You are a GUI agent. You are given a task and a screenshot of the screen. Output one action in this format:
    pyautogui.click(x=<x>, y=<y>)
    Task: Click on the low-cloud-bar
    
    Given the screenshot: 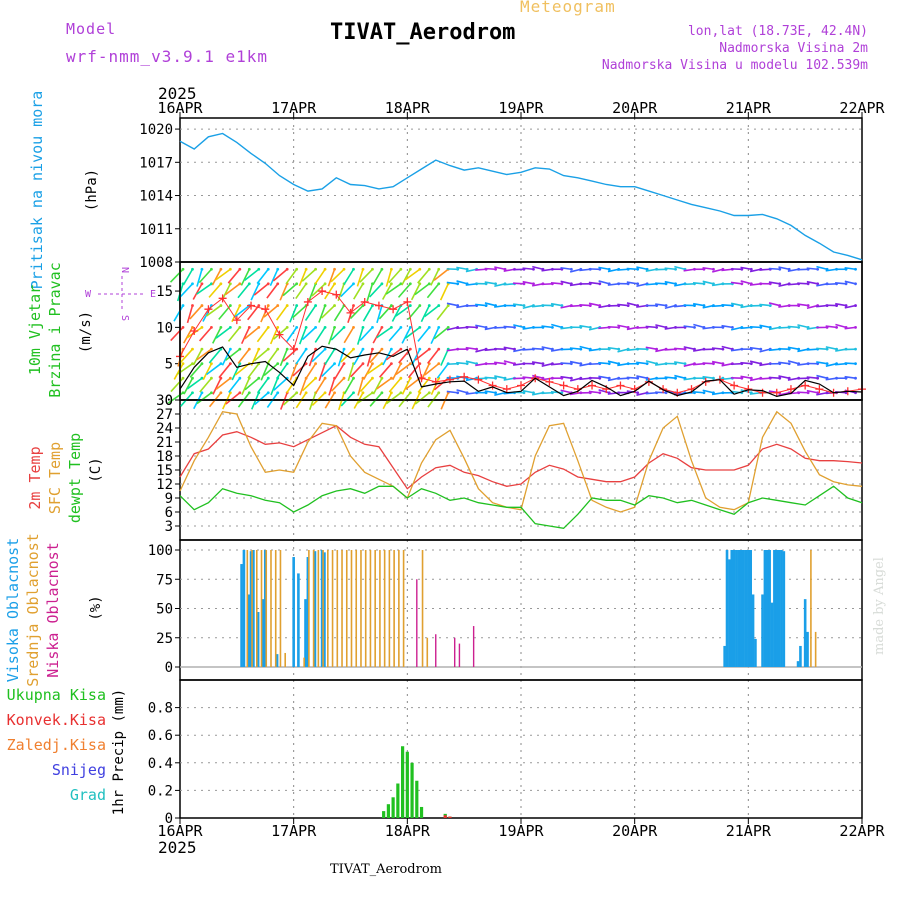 What is the action you would take?
    pyautogui.click(x=473, y=646)
    